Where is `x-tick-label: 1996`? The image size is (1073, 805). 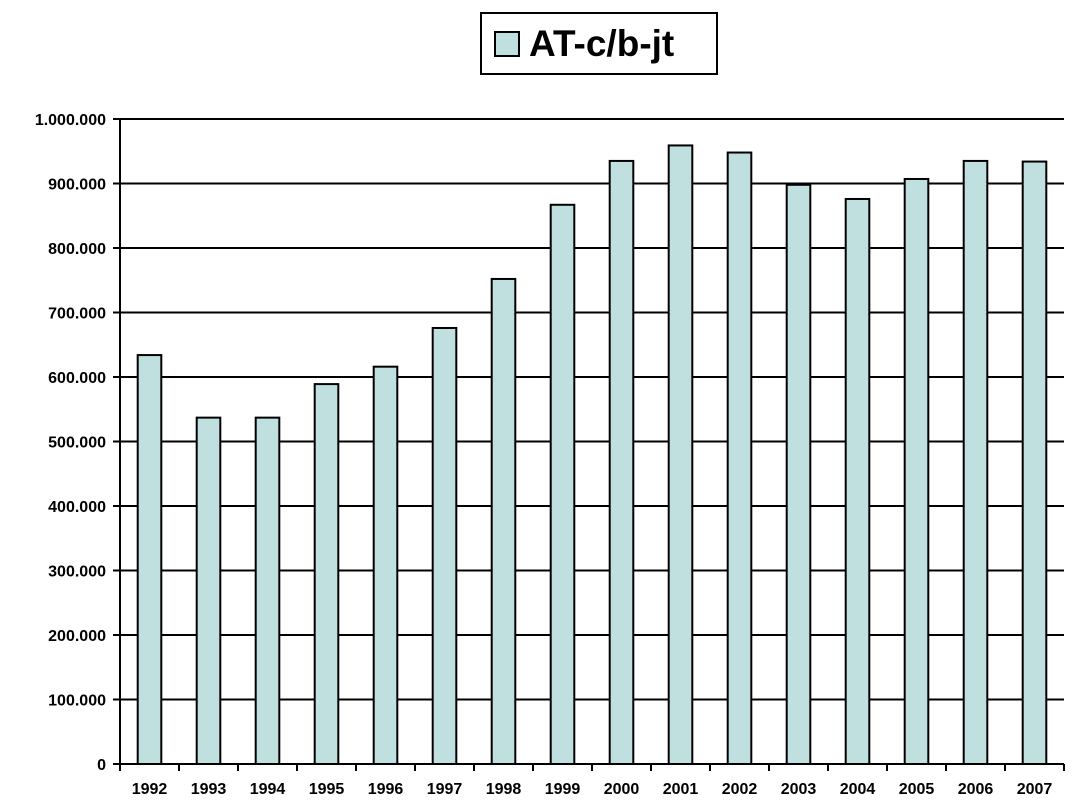
x-tick-label: 1996 is located at coordinates (386, 789).